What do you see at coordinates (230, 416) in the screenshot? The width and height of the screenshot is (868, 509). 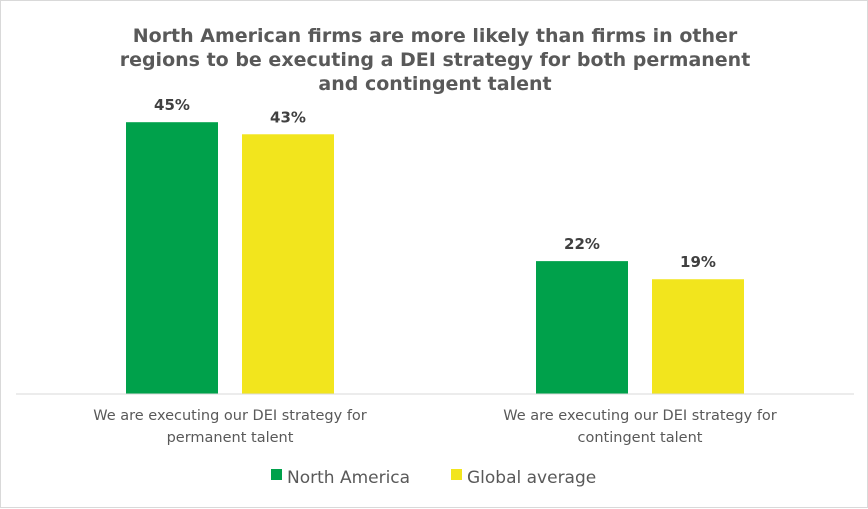 I see `category-label-1-line-1: We are executing our DEI strategy for` at bounding box center [230, 416].